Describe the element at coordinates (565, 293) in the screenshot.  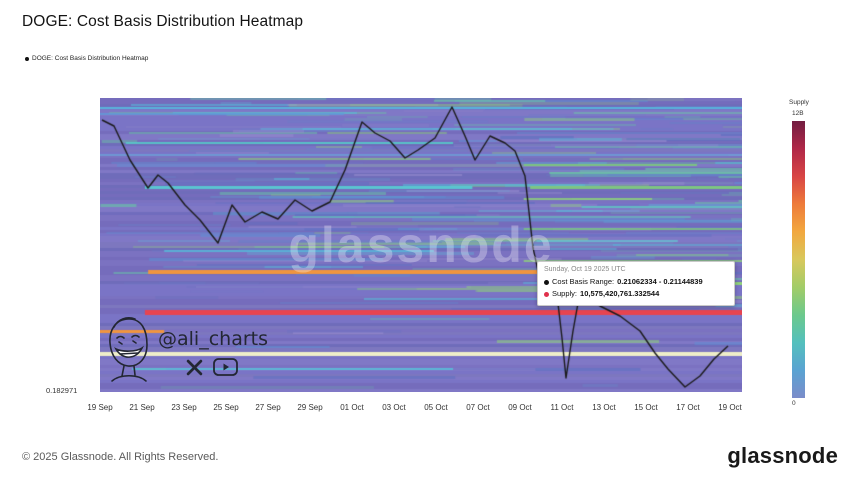
I see `tooltip-supply-label: Supply:` at that location.